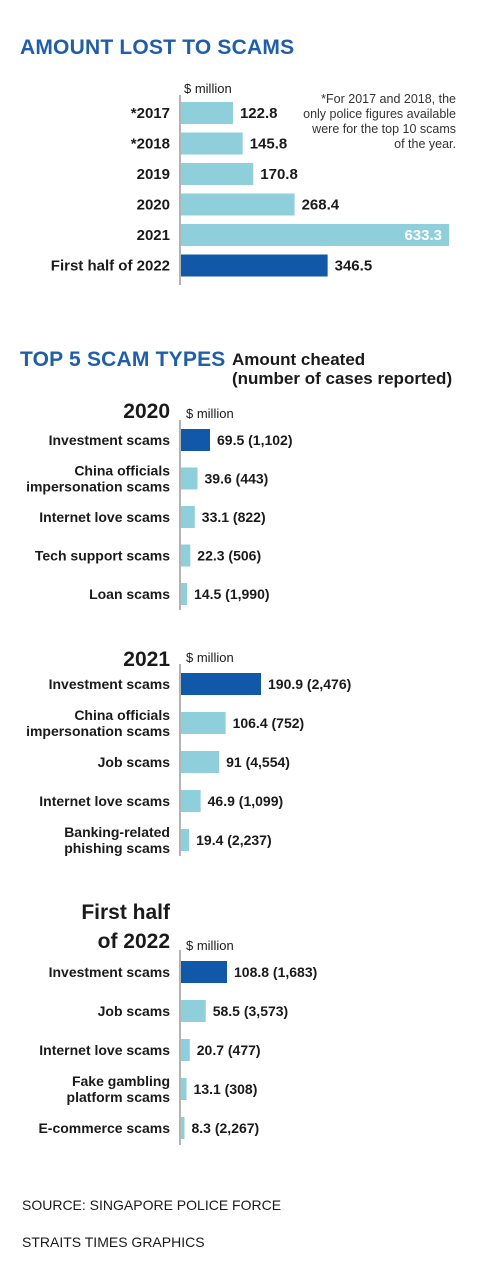 This screenshot has height=1271, width=482. What do you see at coordinates (234, 517) in the screenshot?
I see `value-label: 33.1 (822)` at bounding box center [234, 517].